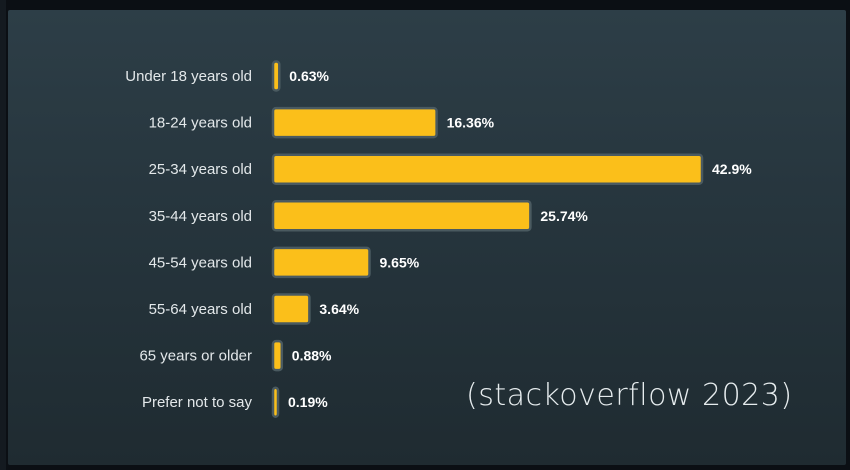  What do you see at coordinates (197, 402) in the screenshot?
I see `category-label: Prefer not to say` at bounding box center [197, 402].